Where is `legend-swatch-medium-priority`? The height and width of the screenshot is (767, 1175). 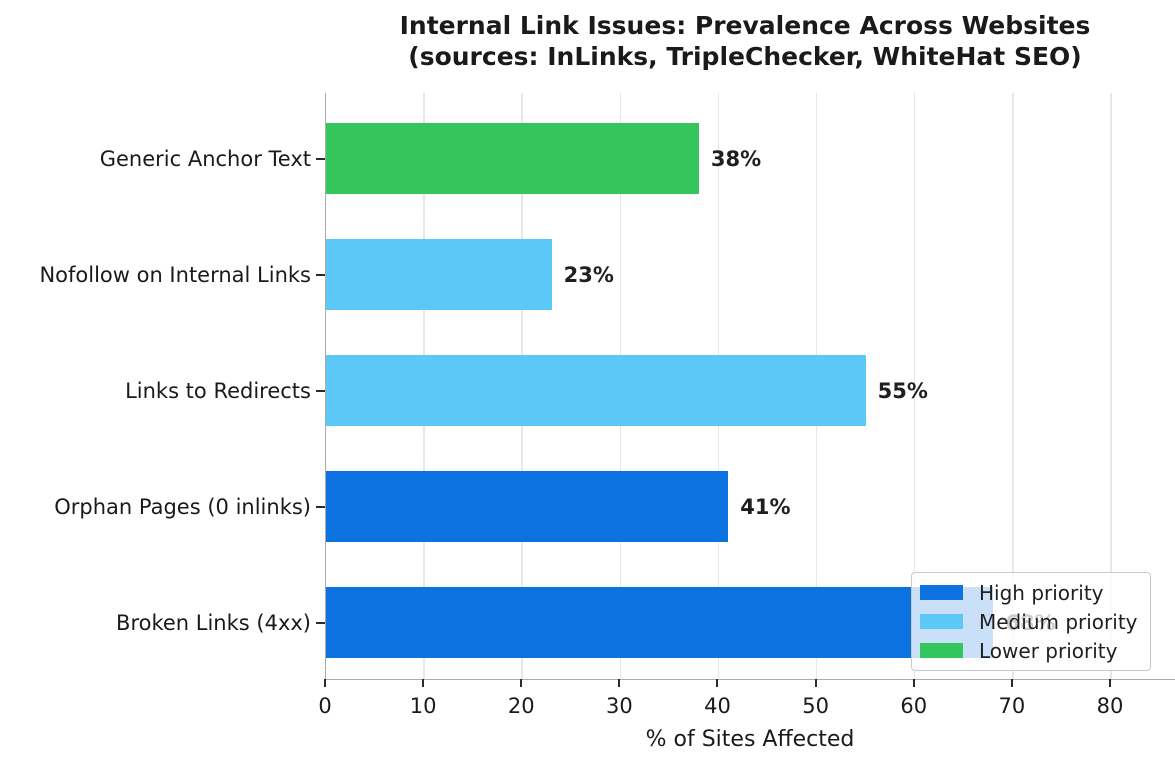 legend-swatch-medium-priority is located at coordinates (941, 621).